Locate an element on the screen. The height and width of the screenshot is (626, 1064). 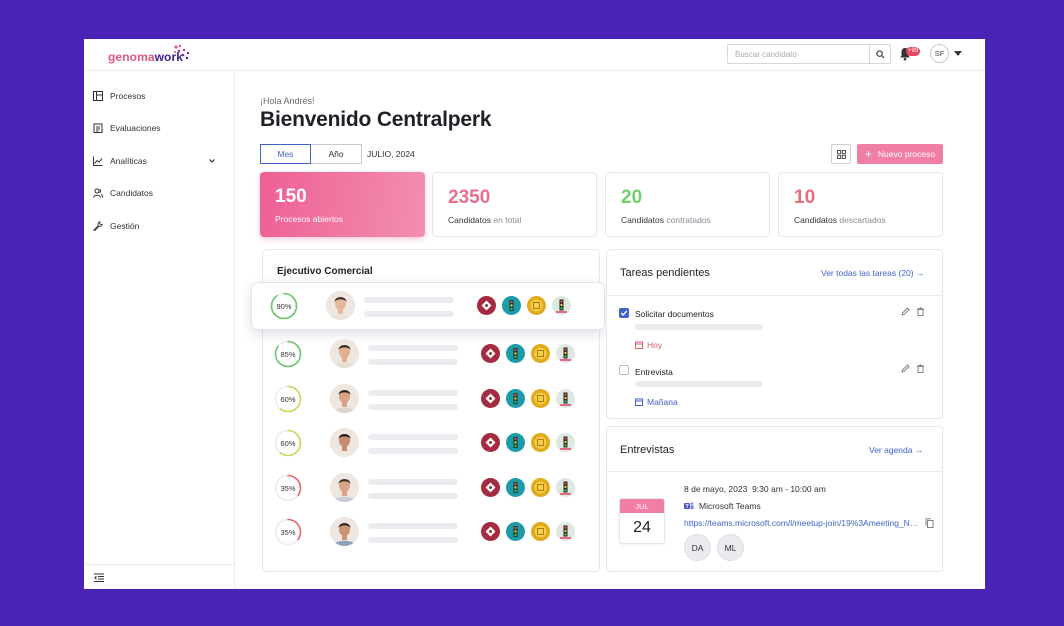
stat-label-sub: contratados is located at coordinates (688, 220).